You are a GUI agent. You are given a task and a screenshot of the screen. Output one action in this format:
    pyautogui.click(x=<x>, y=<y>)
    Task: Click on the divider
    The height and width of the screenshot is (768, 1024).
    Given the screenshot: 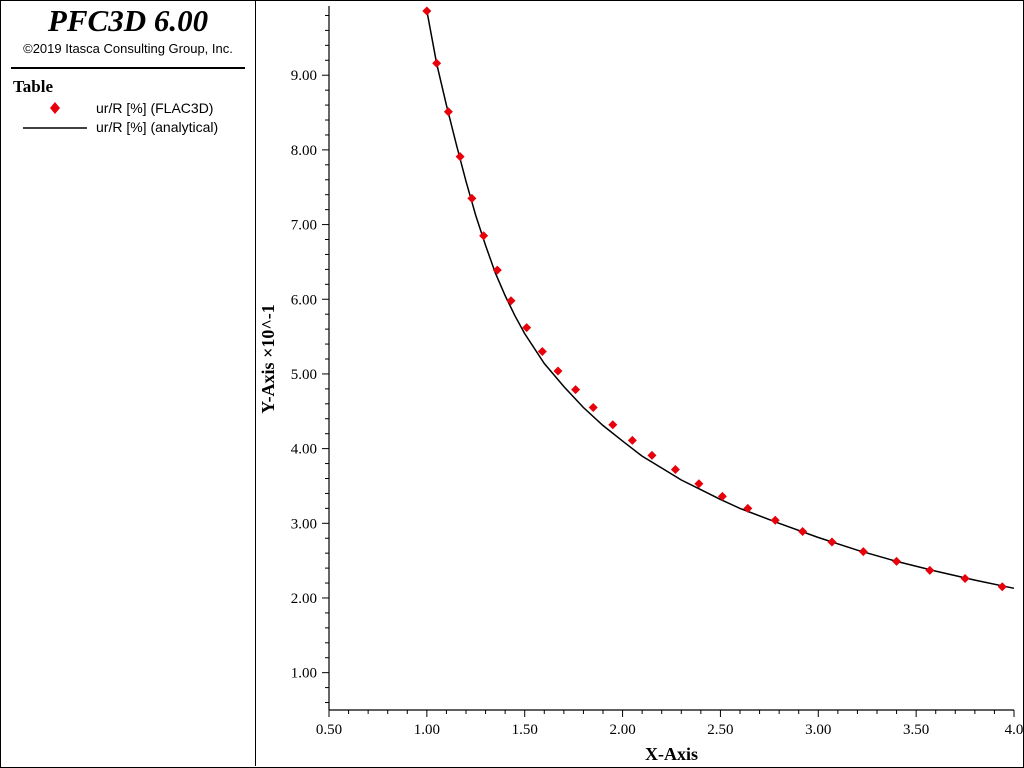 What is the action you would take?
    pyautogui.click(x=128, y=68)
    